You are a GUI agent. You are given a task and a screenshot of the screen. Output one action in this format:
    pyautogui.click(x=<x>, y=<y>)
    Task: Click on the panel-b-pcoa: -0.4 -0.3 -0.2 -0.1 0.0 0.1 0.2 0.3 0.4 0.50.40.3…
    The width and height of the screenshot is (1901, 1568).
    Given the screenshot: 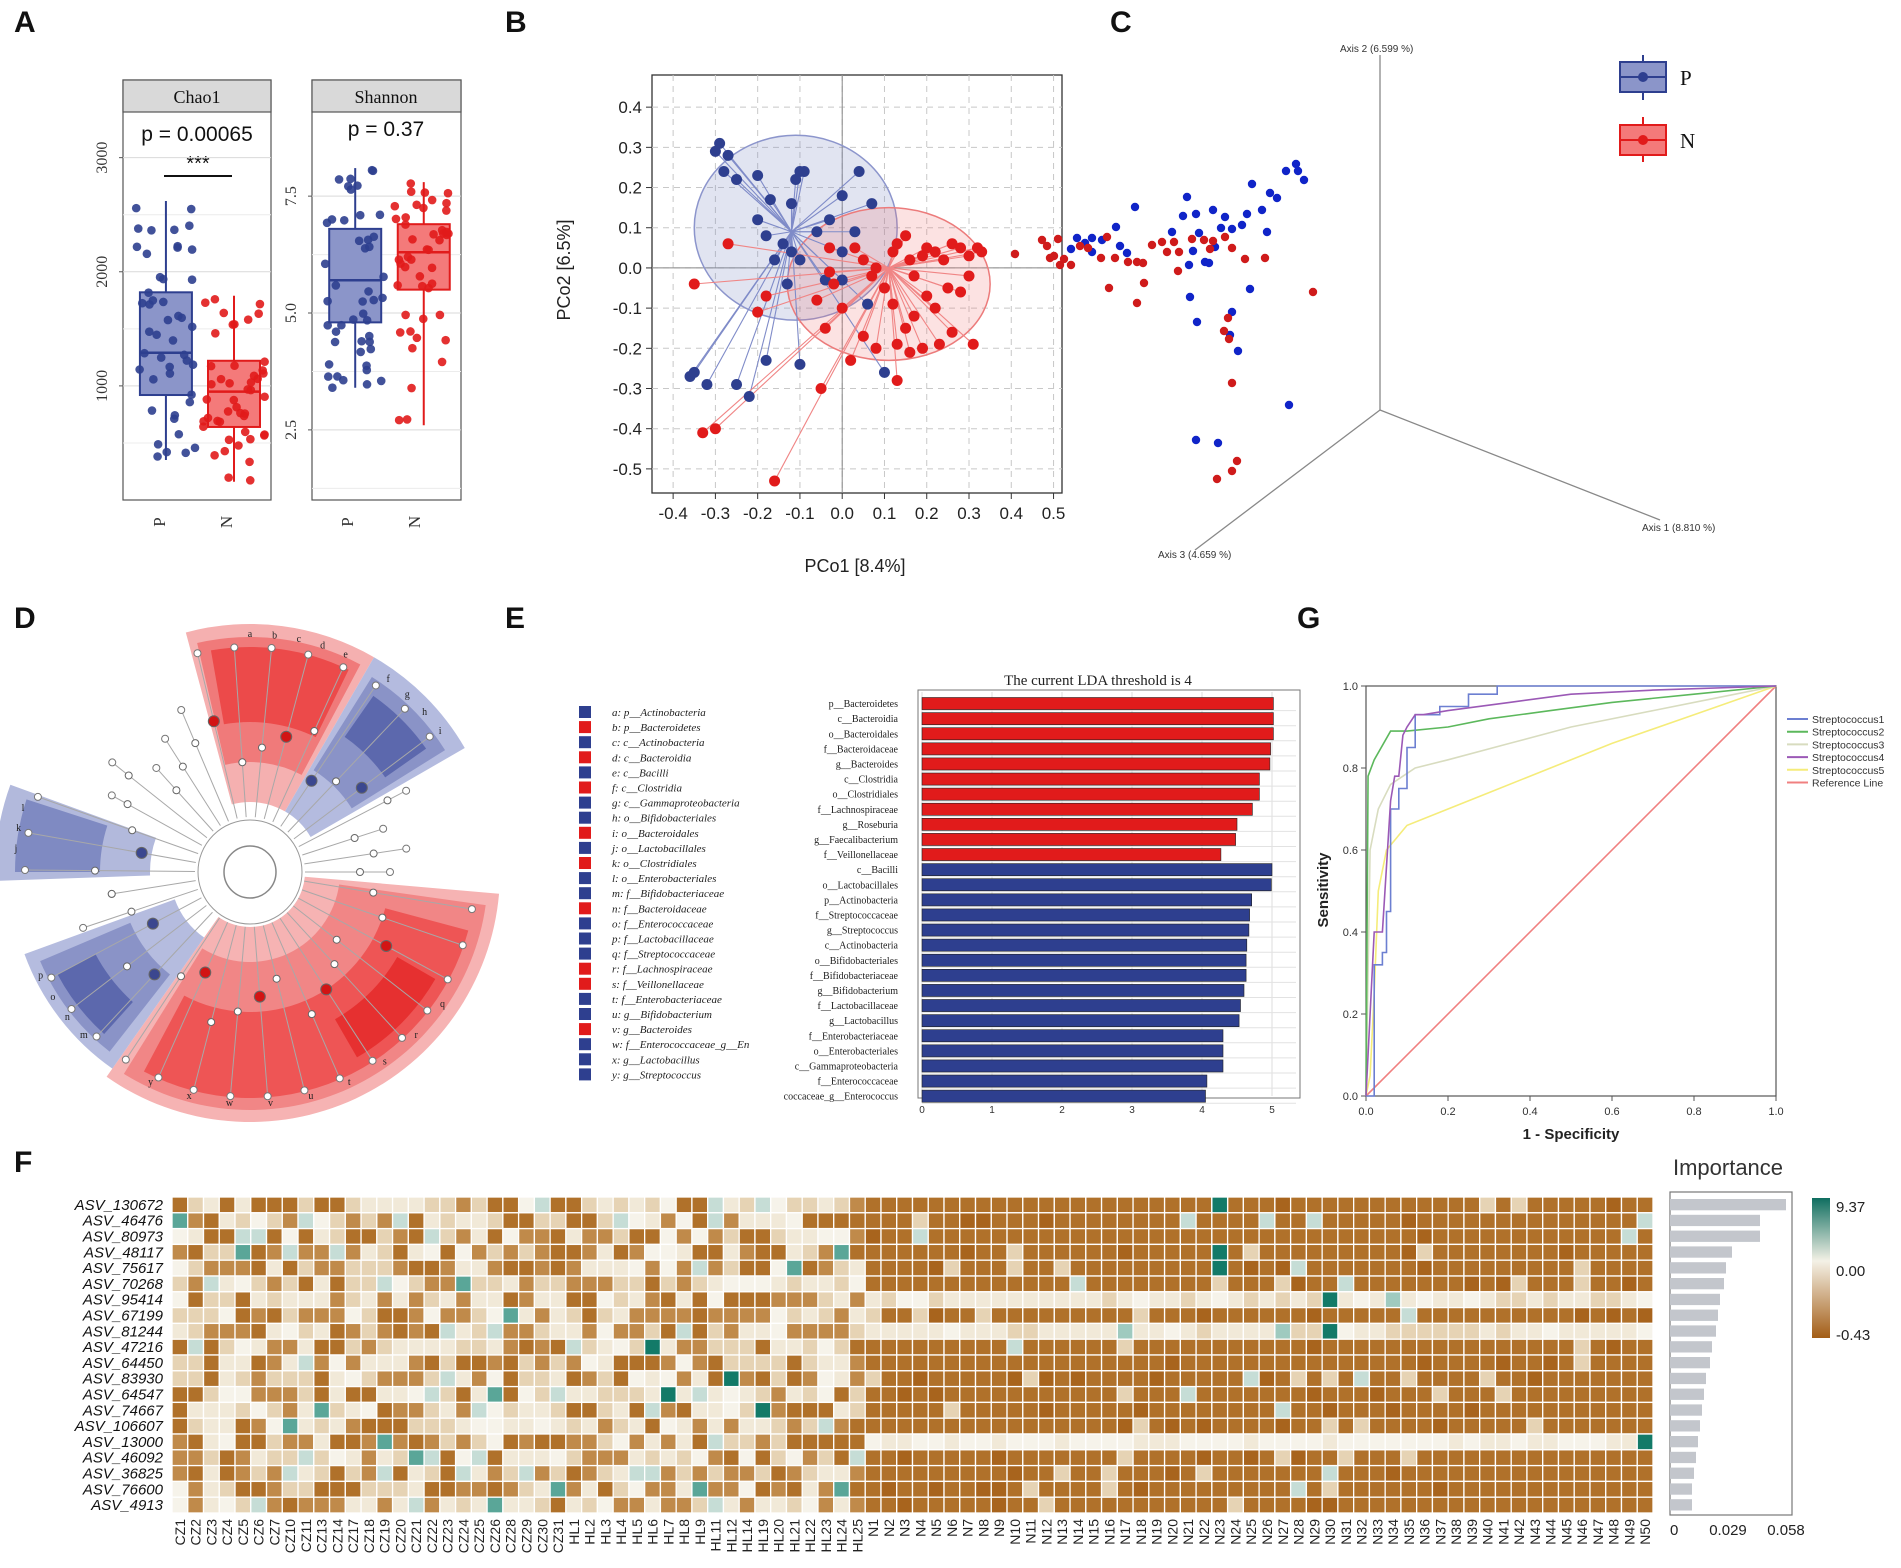 What is the action you would take?
    pyautogui.click(x=809, y=325)
    